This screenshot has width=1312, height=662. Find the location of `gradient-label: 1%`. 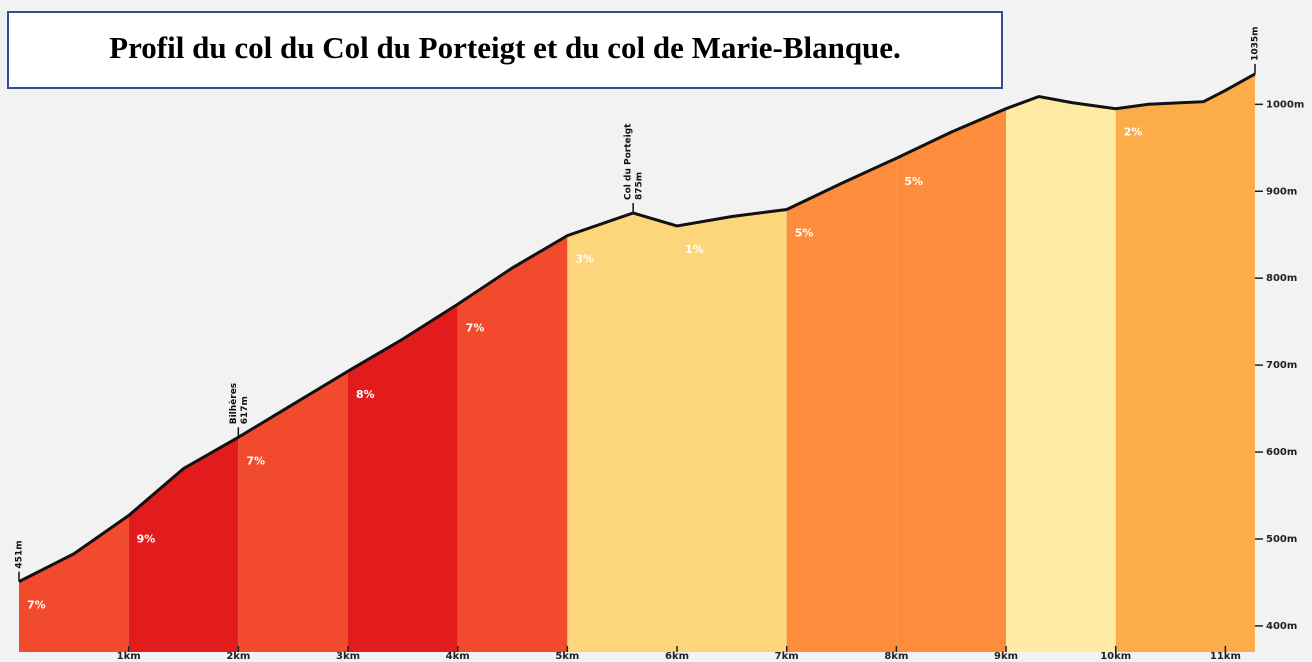

gradient-label: 1% is located at coordinates (694, 249).